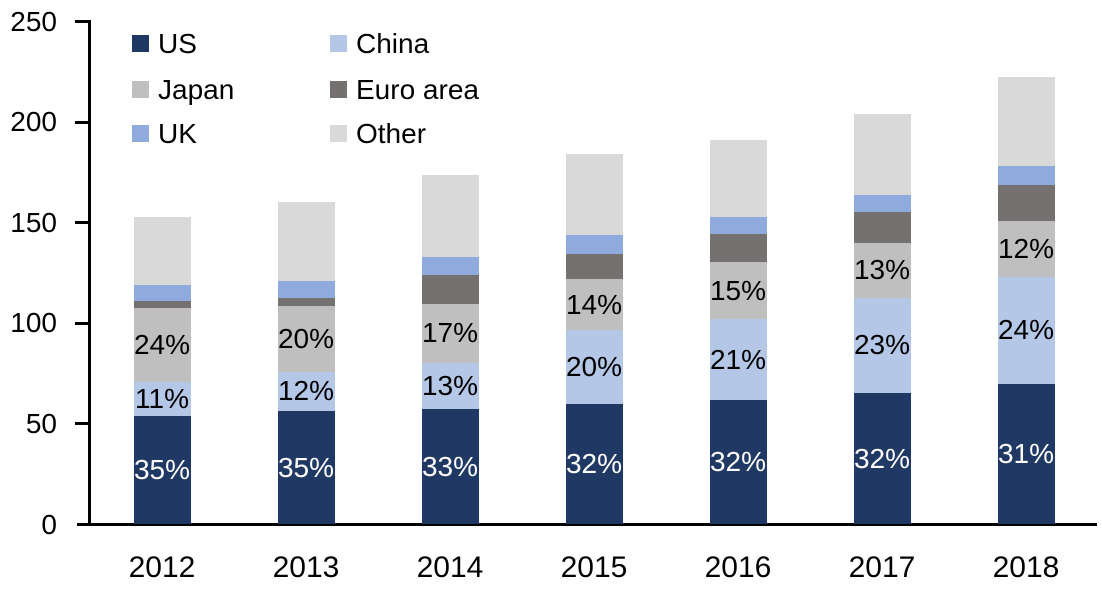 This screenshot has height=598, width=1102. I want to click on y-axis-tick-label: 0, so click(49, 524).